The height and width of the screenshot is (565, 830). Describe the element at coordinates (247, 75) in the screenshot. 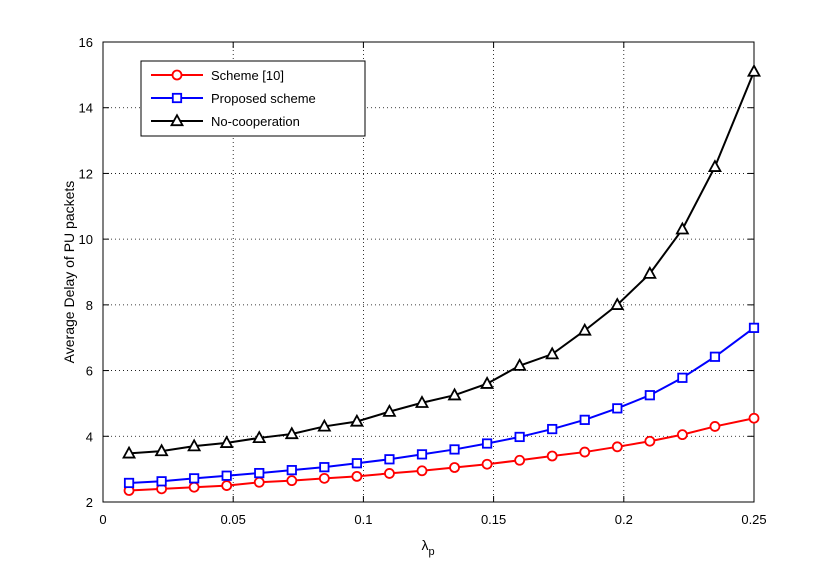

I see `legend-label: Scheme [10]` at that location.